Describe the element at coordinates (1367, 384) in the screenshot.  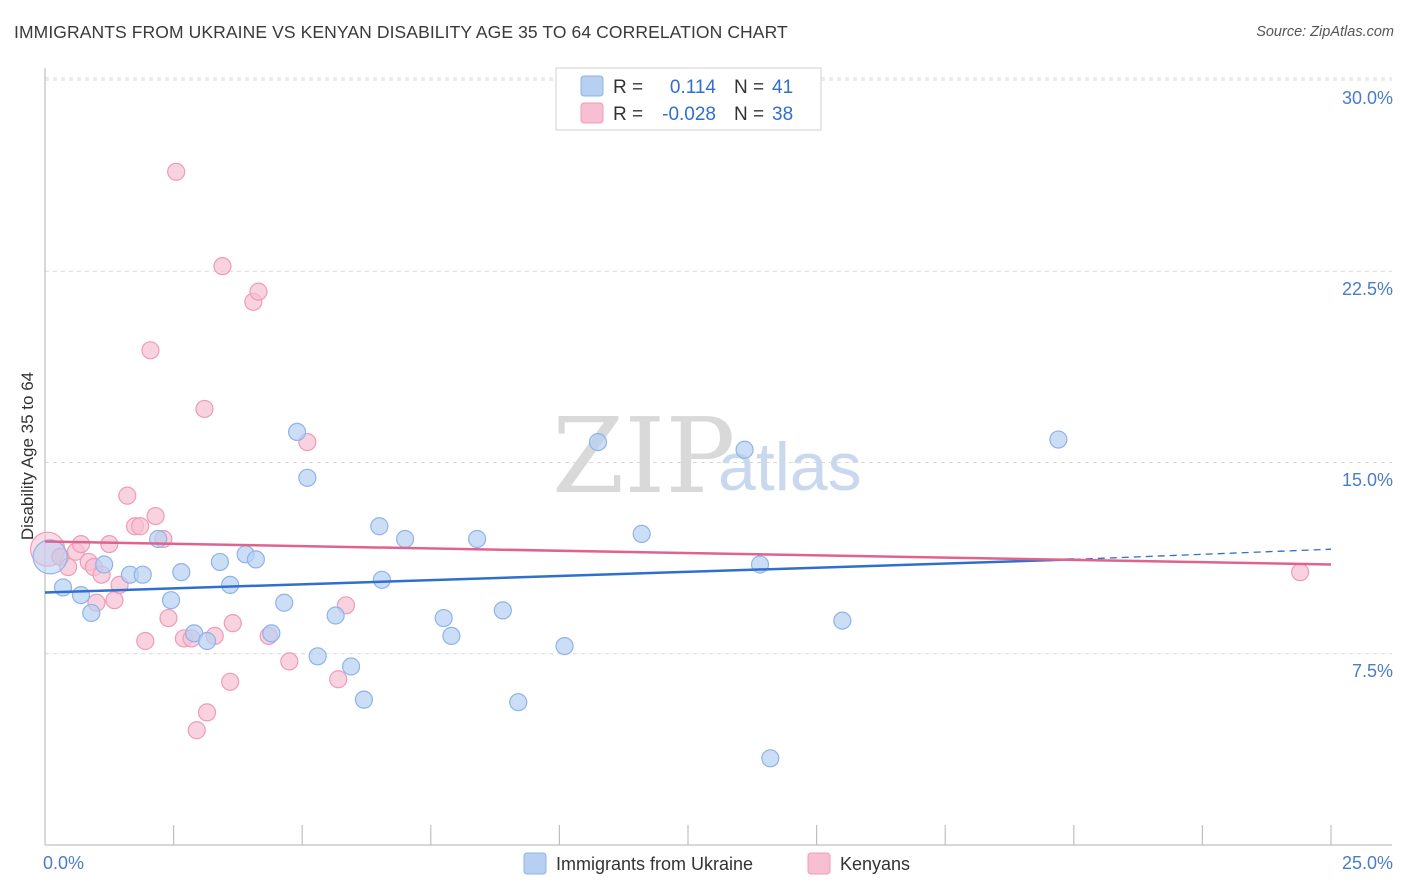
I see `y-tick-labels: 30.0% 22.5% 15.0% 7.5%` at that location.